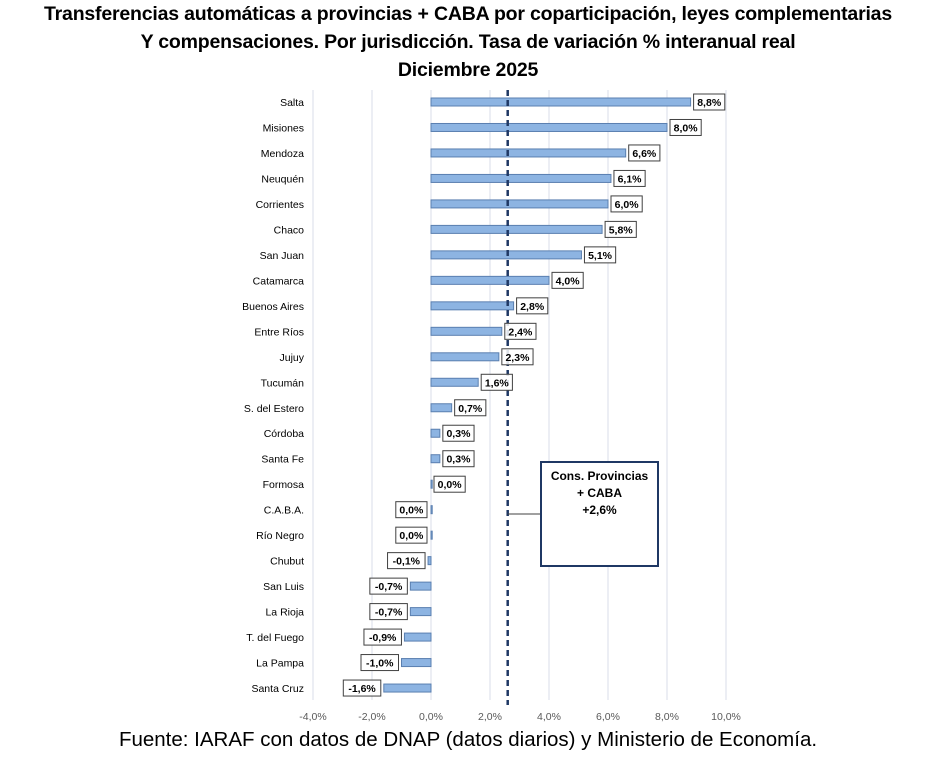 This screenshot has height=763, width=936. What do you see at coordinates (284, 434) in the screenshot?
I see `category-label: Córdoba` at bounding box center [284, 434].